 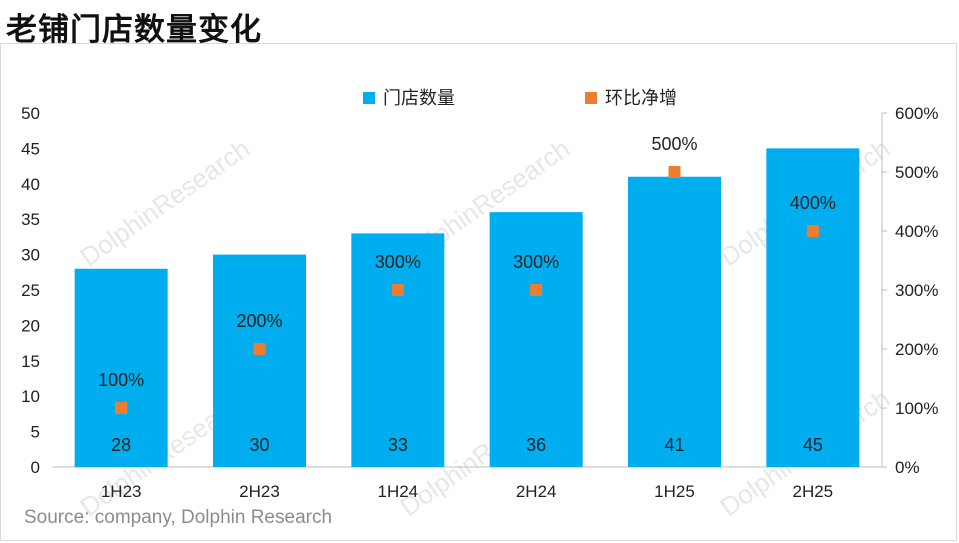 I want to click on bar-data-label: 28, so click(x=121, y=445).